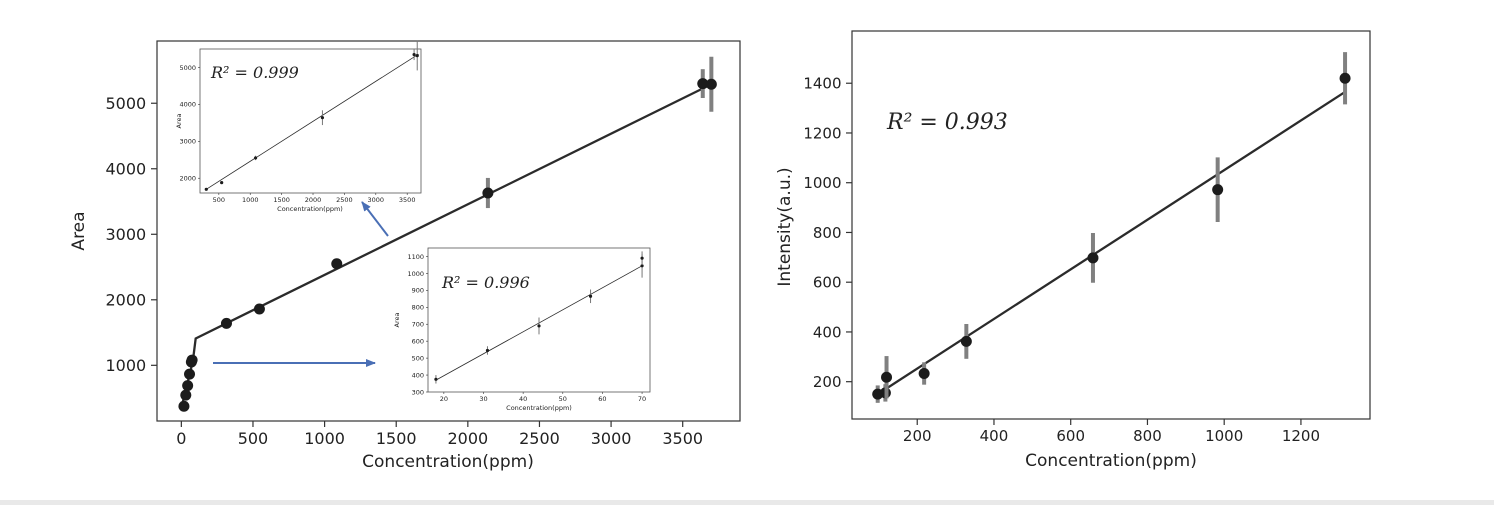 This screenshot has width=1494, height=505. What do you see at coordinates (250, 200) in the screenshot?
I see `inset-high-x-tick-label: 1000` at bounding box center [250, 200].